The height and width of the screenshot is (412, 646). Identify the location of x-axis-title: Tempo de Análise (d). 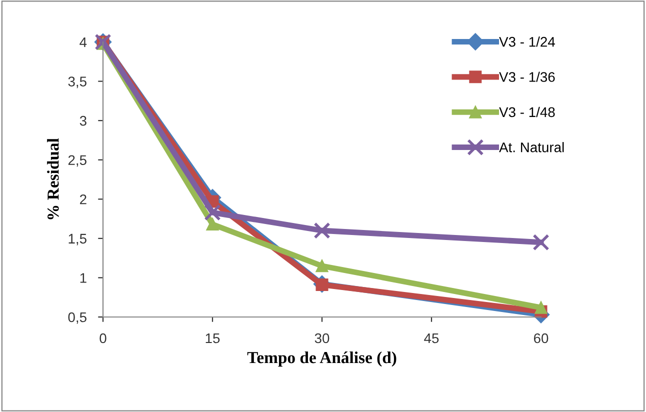
(321, 359).